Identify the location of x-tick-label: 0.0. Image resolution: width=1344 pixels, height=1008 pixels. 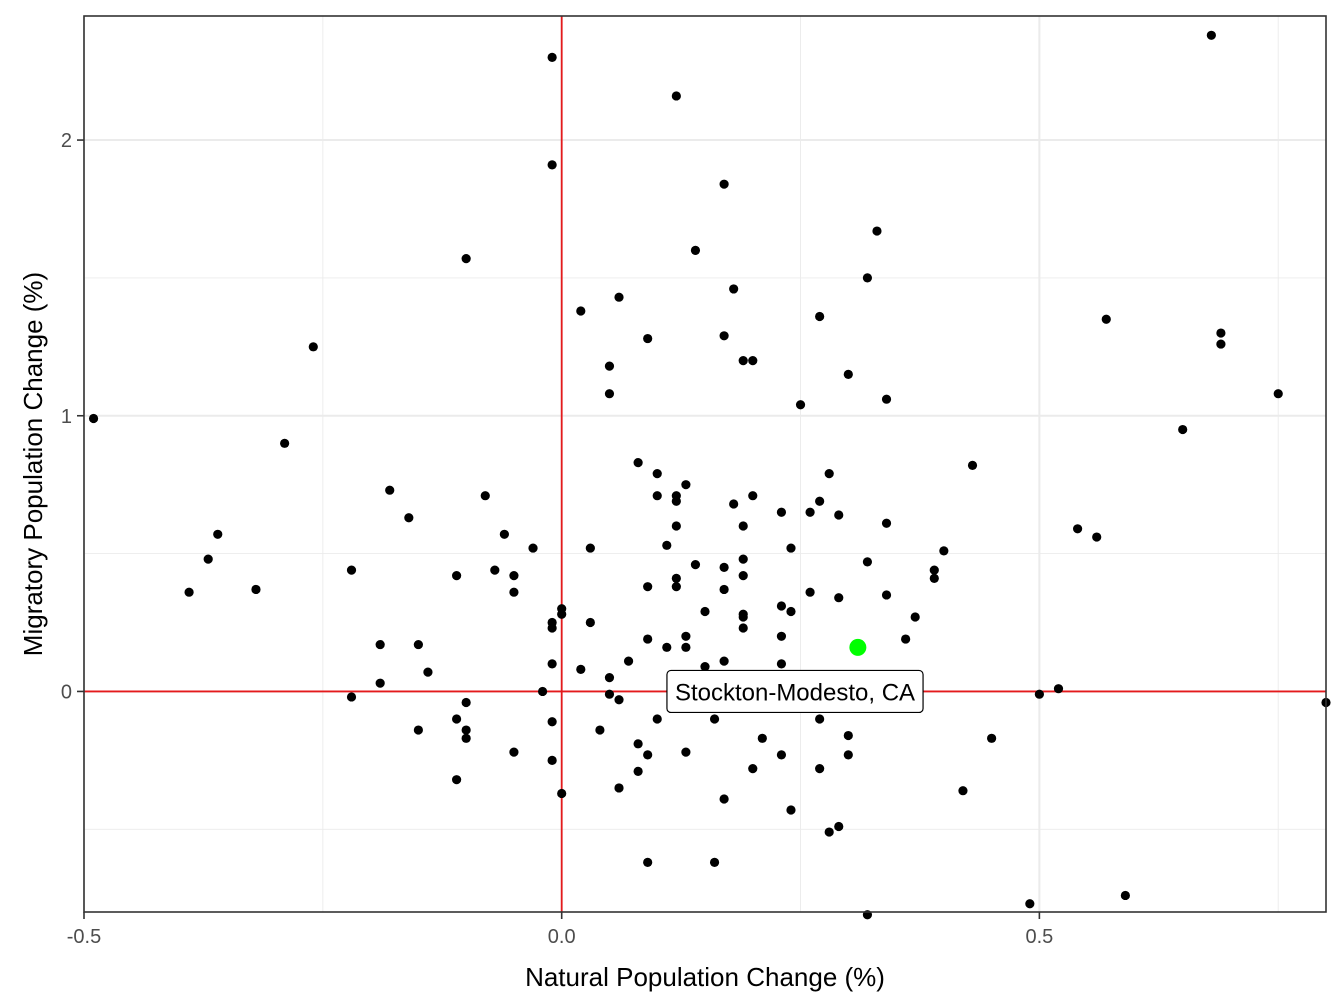
(562, 937).